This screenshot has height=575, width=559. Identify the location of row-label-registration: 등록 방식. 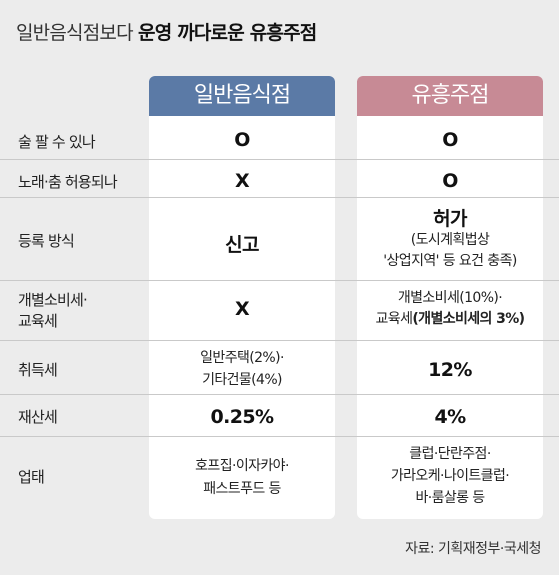
(46, 241).